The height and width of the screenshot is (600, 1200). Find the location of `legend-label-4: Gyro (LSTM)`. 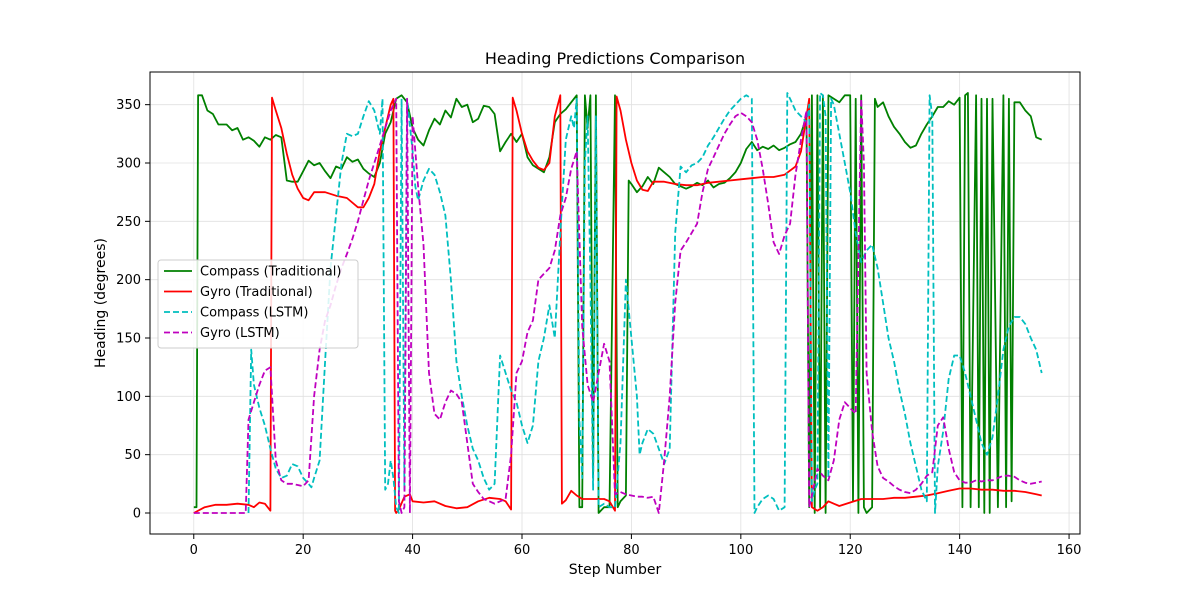

legend-label-4: Gyro (LSTM) is located at coordinates (240, 333).